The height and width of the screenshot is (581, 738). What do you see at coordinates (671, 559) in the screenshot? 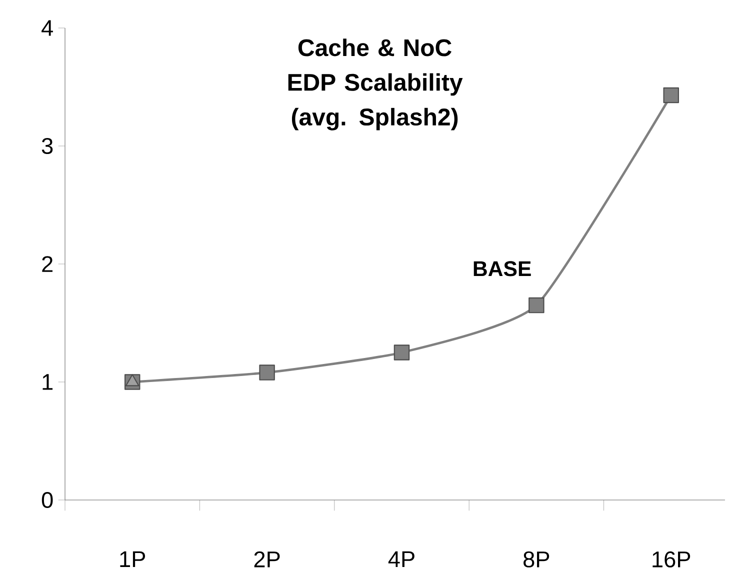
I see `x-tick-label: 16P` at bounding box center [671, 559].